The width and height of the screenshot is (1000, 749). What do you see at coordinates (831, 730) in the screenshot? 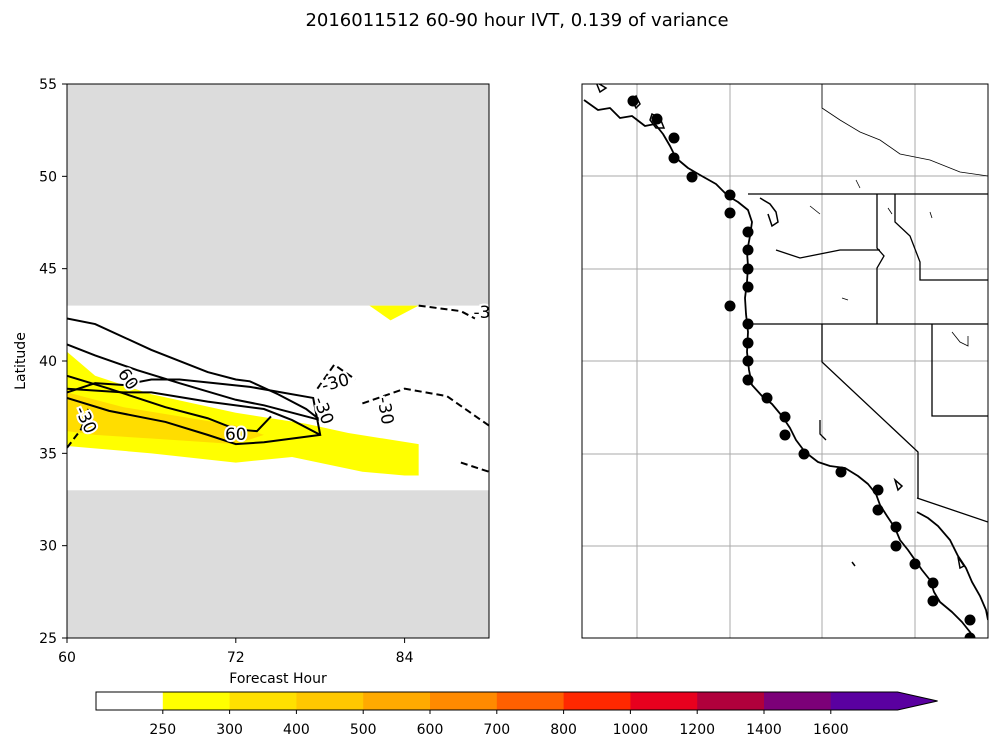
I see `colorbar-tick-label: 1600` at bounding box center [831, 730].